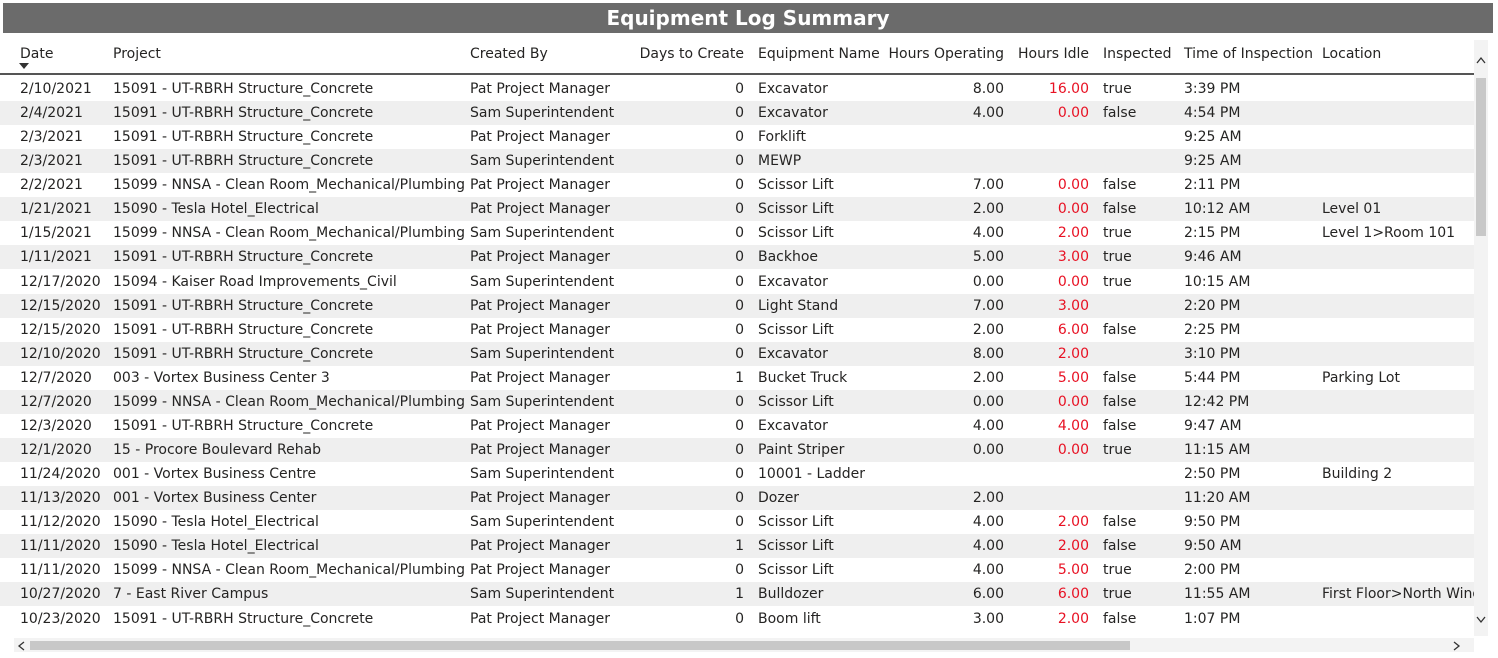  Describe the element at coordinates (56, 257) in the screenshot. I see `date-cell: 1/11/2021` at that location.